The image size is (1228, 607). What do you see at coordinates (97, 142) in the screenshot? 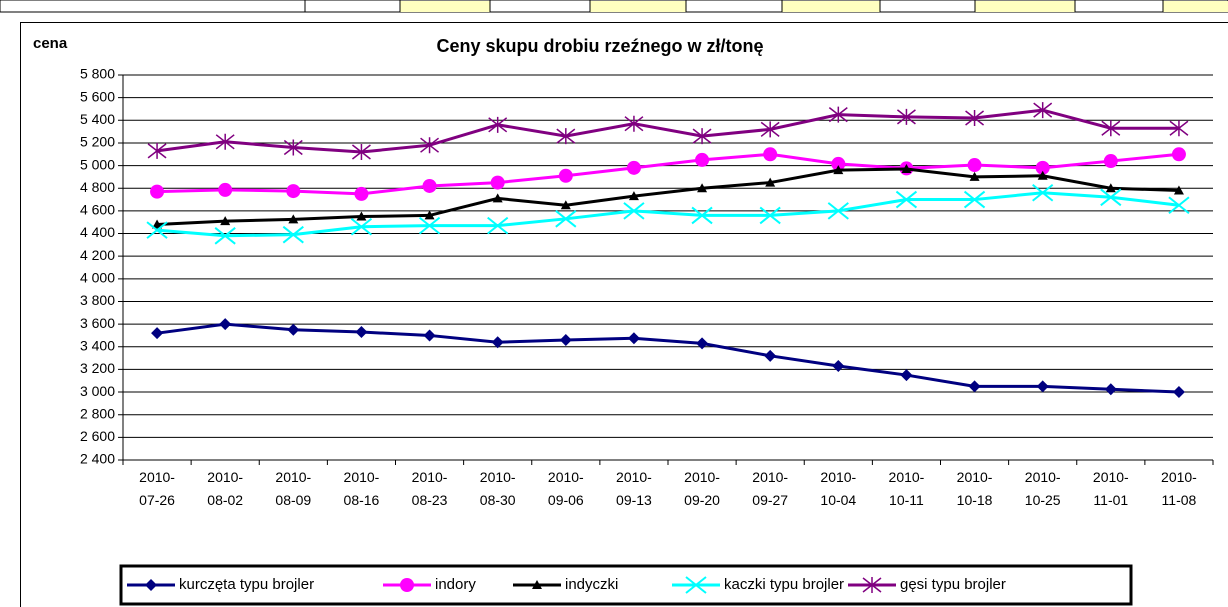
I see `y-tick-label: 5 200` at bounding box center [97, 142].